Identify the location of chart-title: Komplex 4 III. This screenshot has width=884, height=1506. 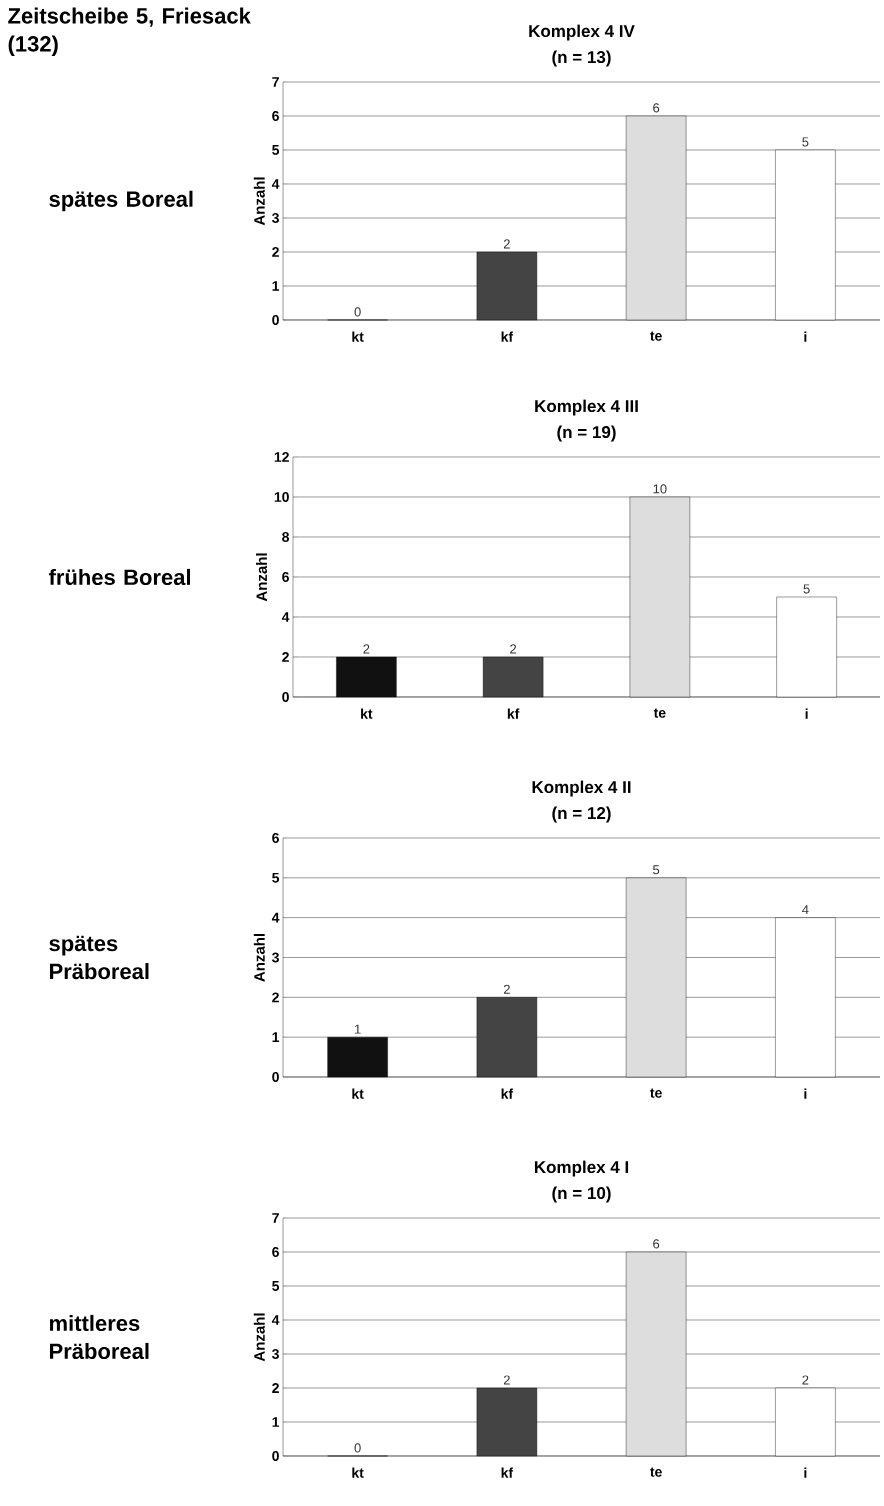
(586, 407).